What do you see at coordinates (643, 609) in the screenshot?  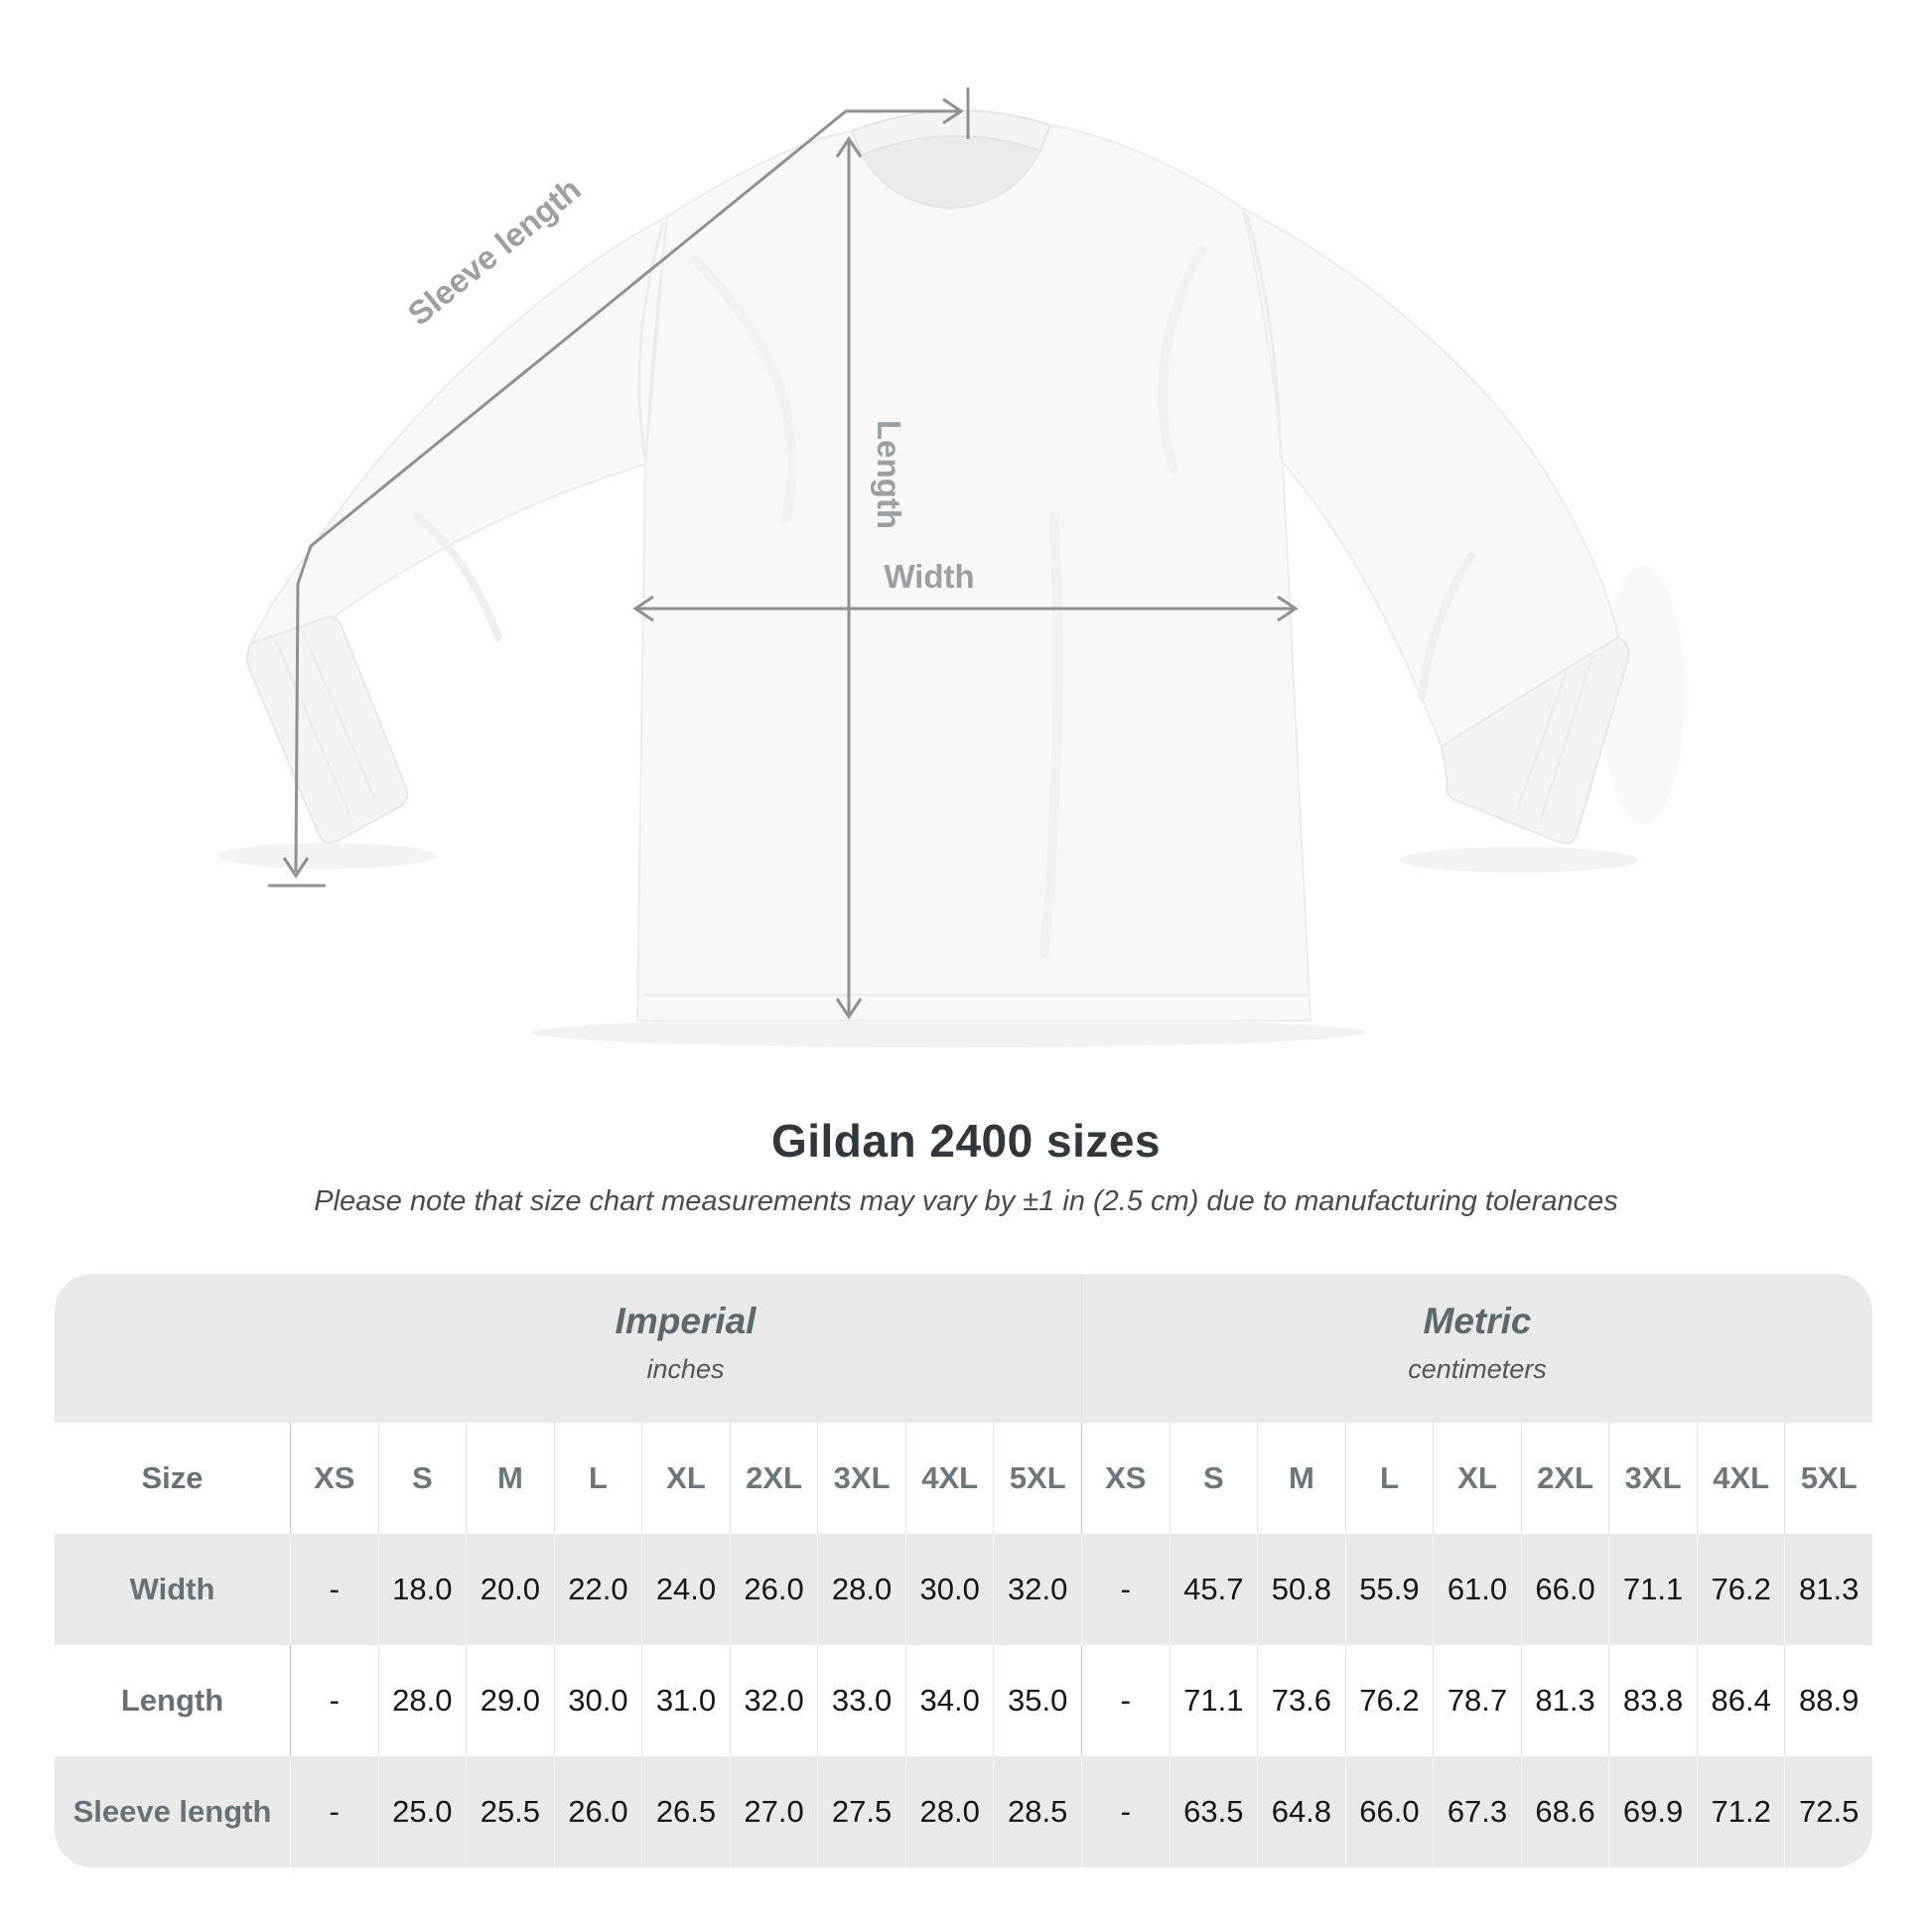 I see `width-arrowhead-left` at bounding box center [643, 609].